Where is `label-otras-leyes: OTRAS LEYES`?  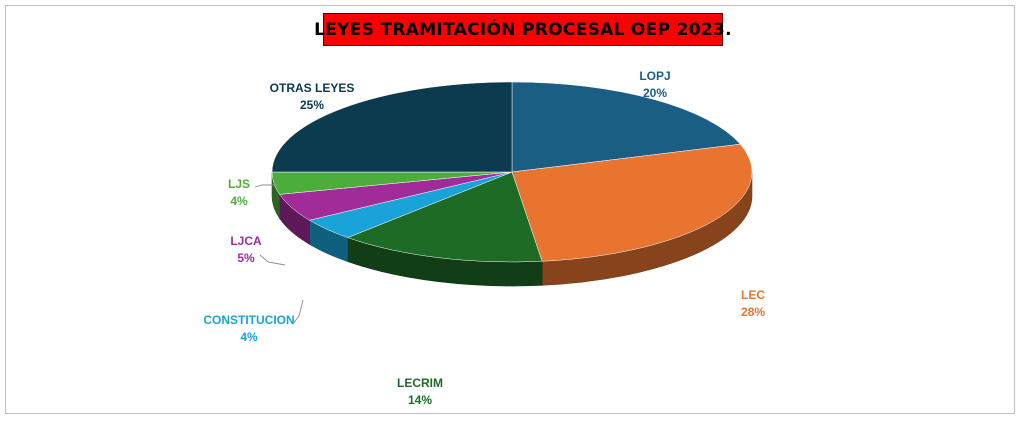
label-otras-leyes: OTRAS LEYES is located at coordinates (312, 88).